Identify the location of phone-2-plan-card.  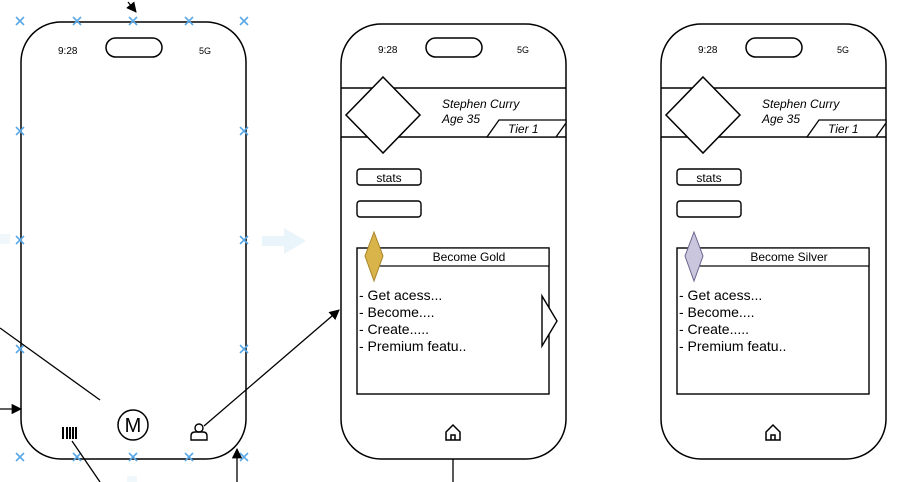
(453, 321).